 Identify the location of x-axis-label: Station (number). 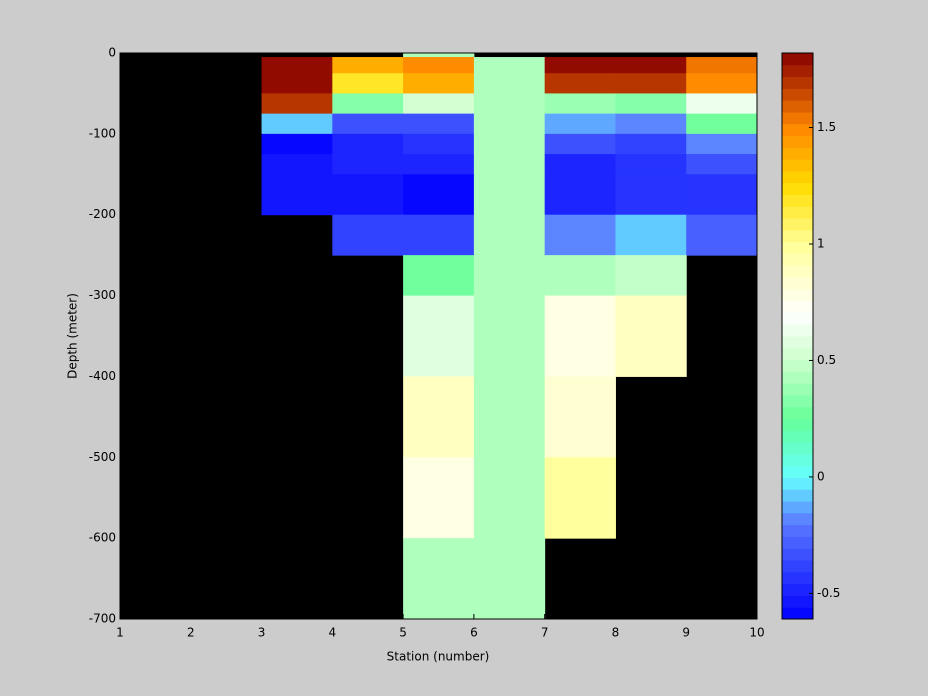
(438, 657).